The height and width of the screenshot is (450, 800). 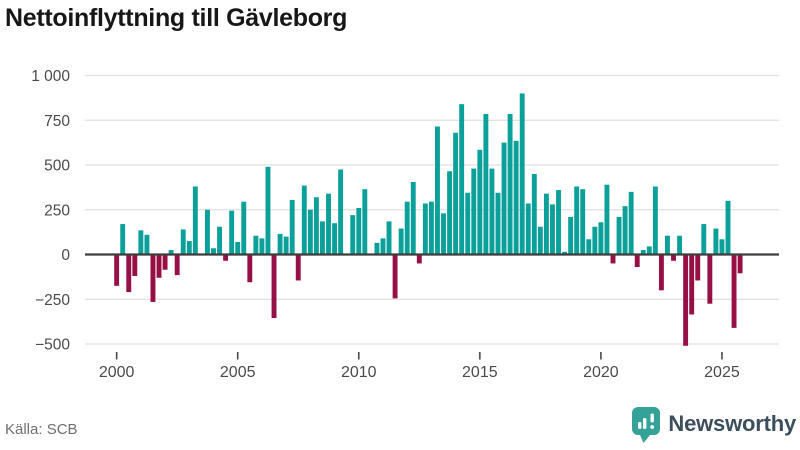 What do you see at coordinates (734, 291) in the screenshot?
I see `bar-2025Q3` at bounding box center [734, 291].